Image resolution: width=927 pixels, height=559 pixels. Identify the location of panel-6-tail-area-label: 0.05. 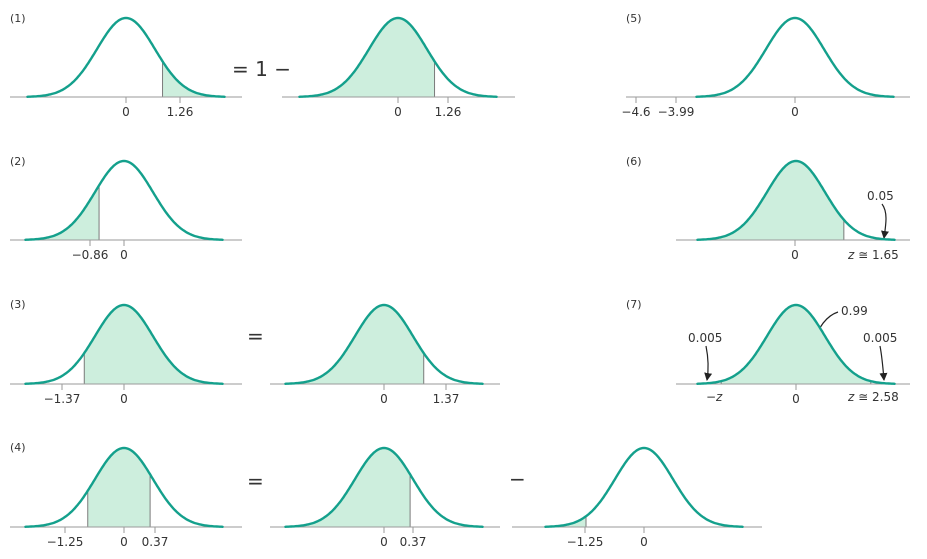
(880, 196).